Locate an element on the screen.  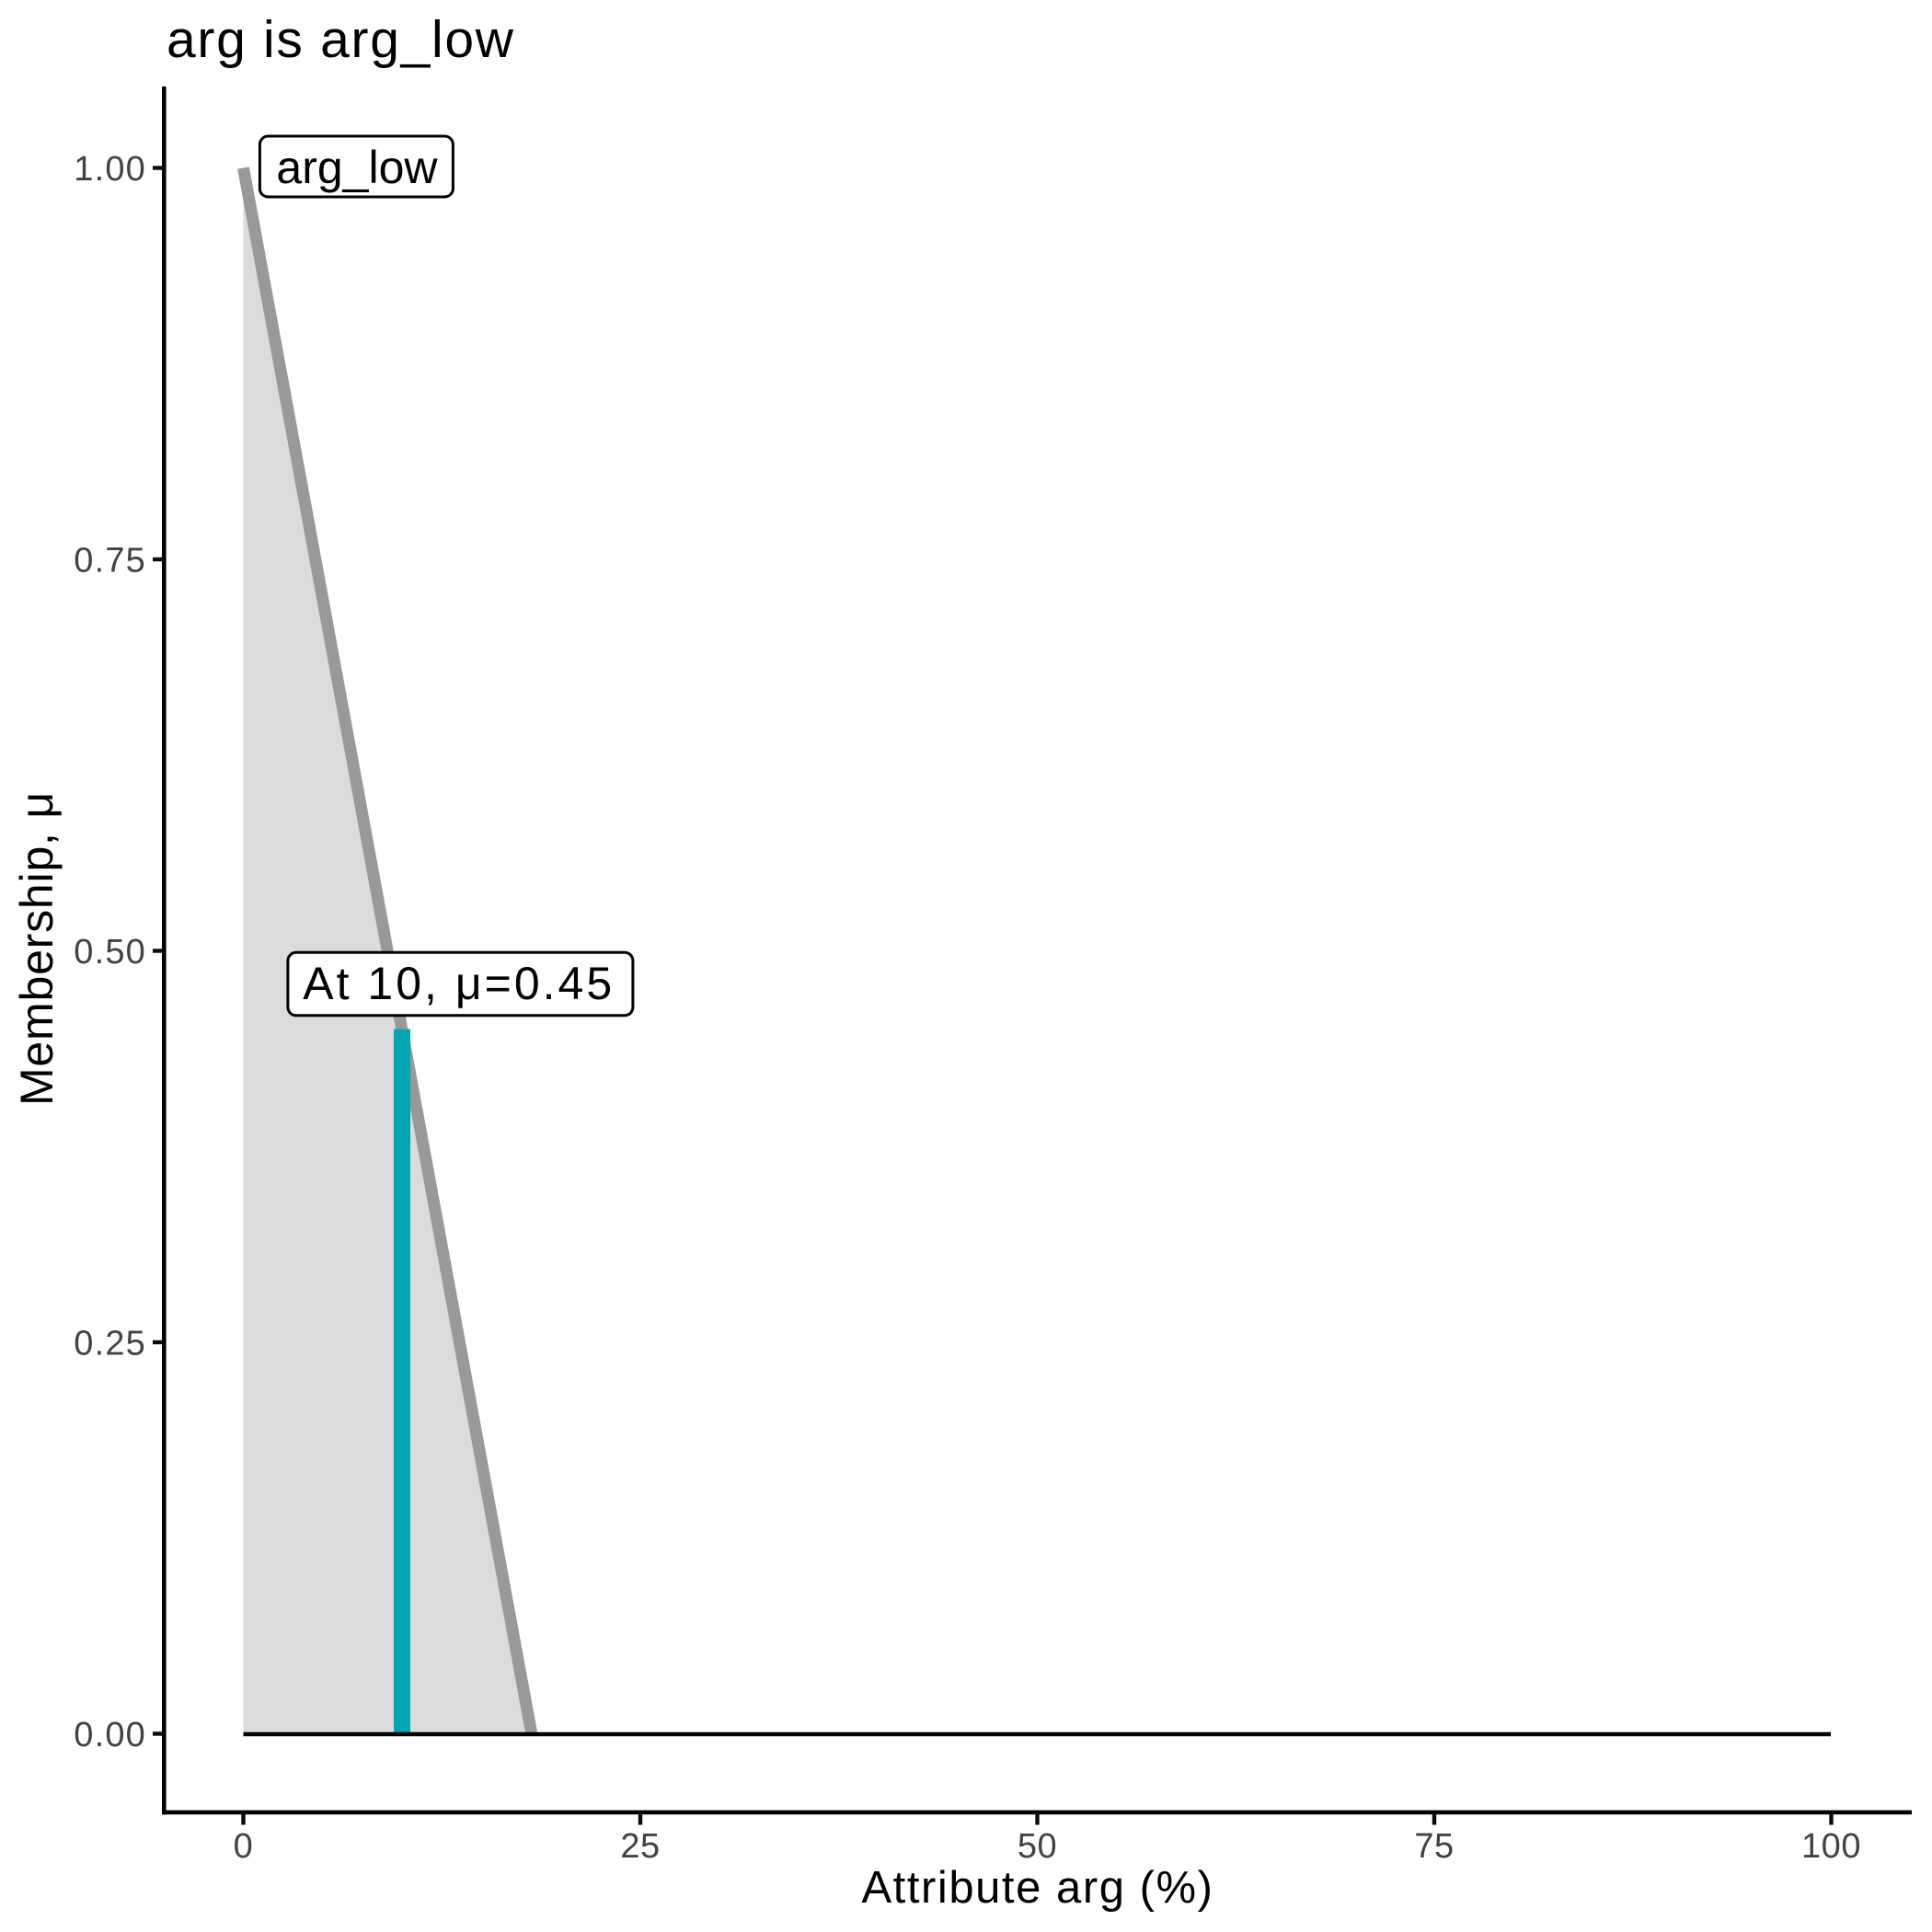
svg-text: 1.00 is located at coordinates (110, 169).